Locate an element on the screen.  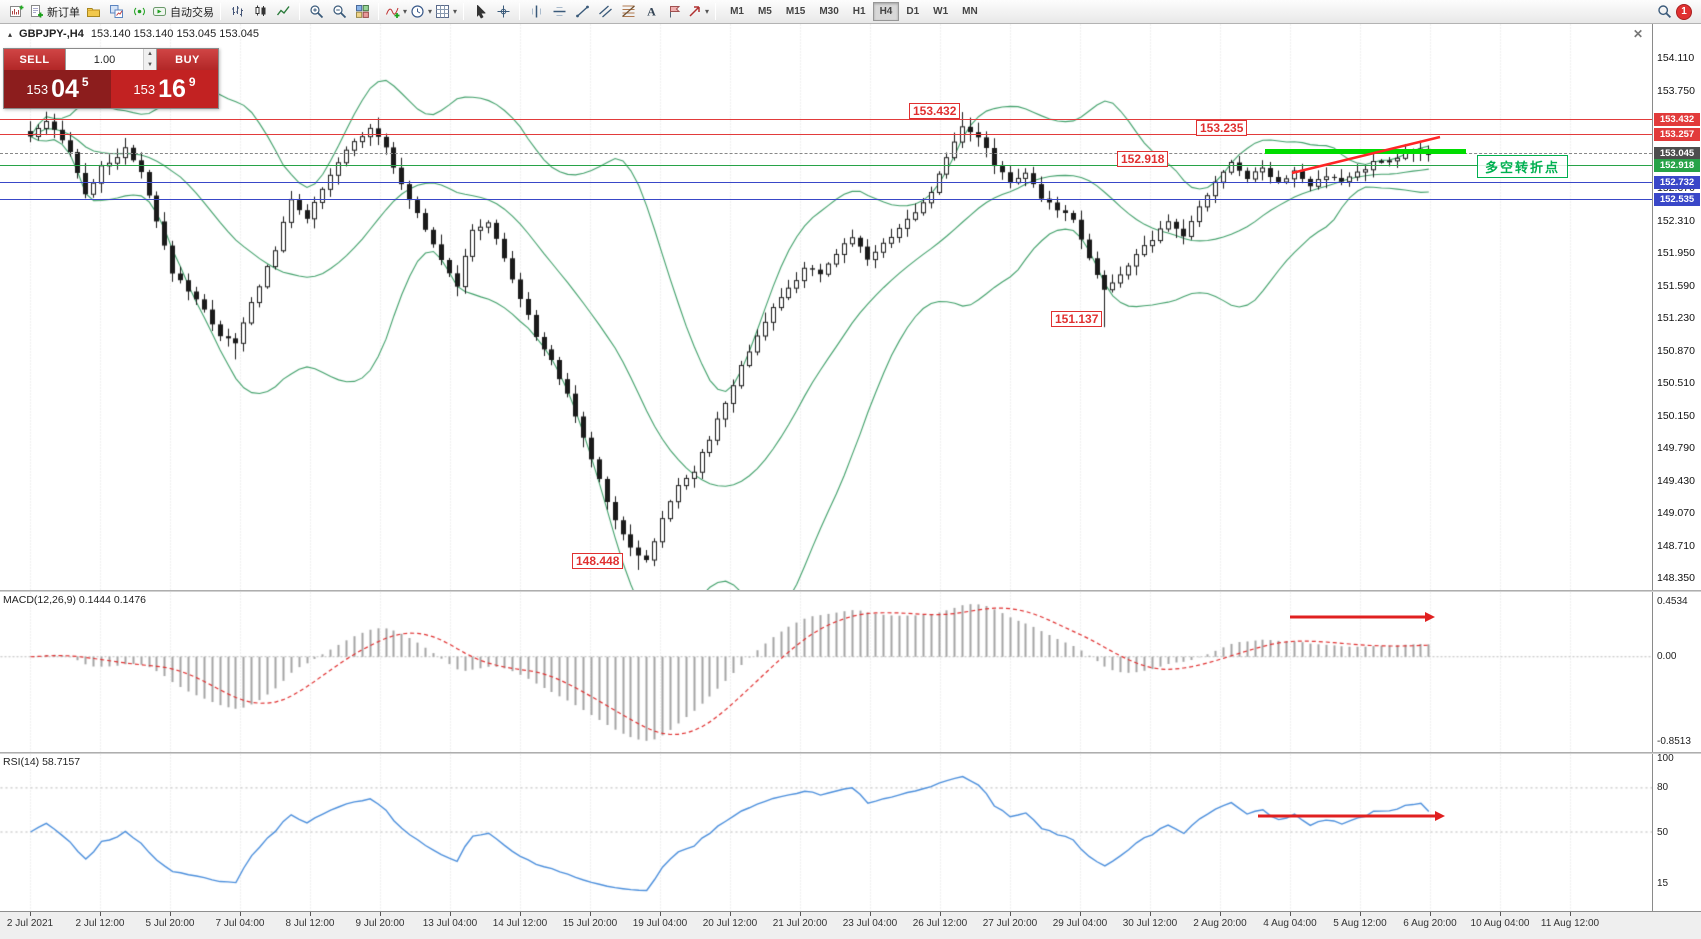
vertical-line-button is located at coordinates (536, 11).